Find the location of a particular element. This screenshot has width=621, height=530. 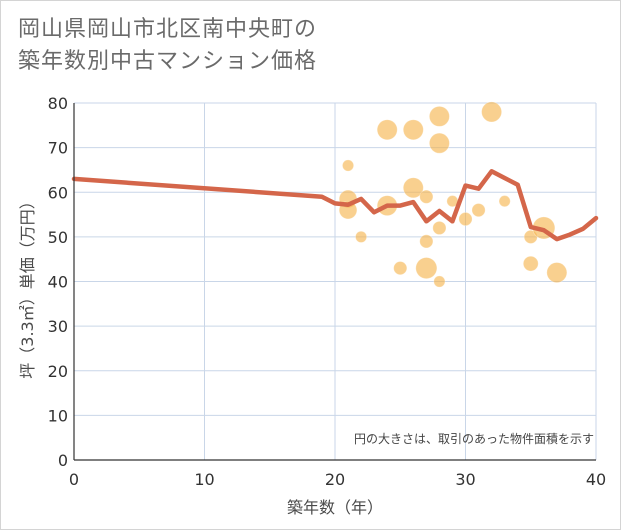

y-tick-label: 60 is located at coordinates (58, 192).